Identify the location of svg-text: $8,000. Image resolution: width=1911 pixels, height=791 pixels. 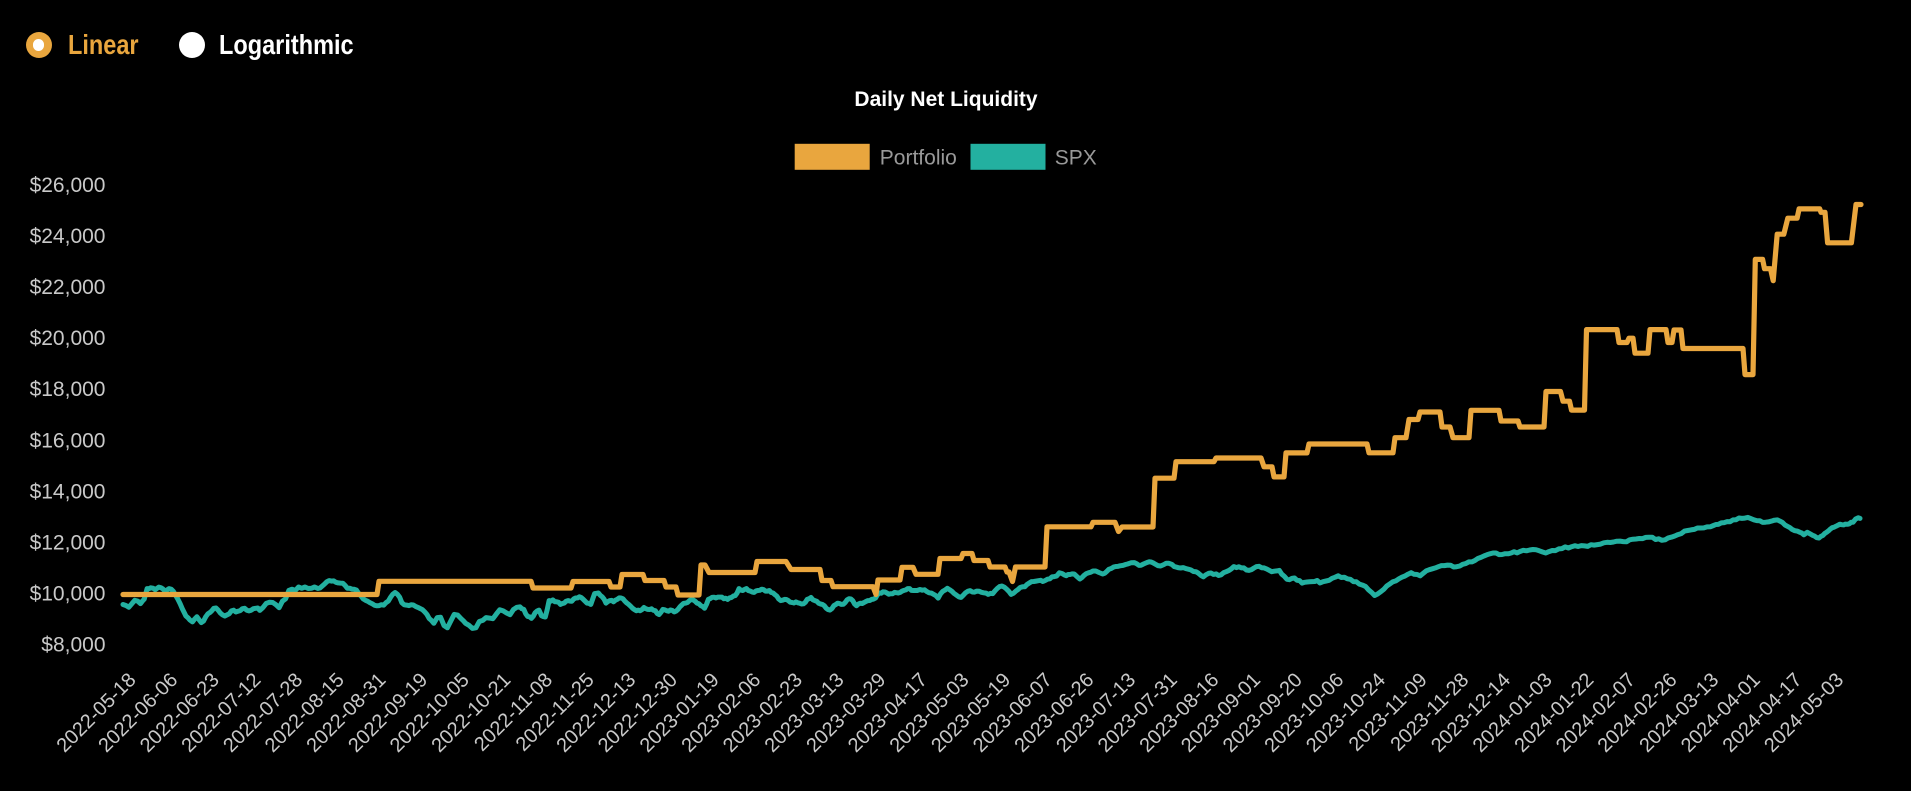
(73, 645).